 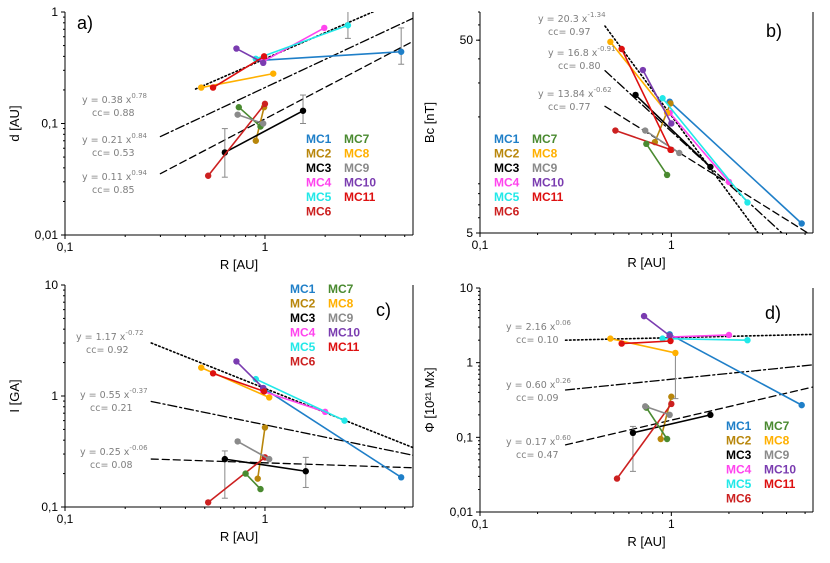 I want to click on fit-eq-text: y = 0.17 x, so click(x=531, y=442).